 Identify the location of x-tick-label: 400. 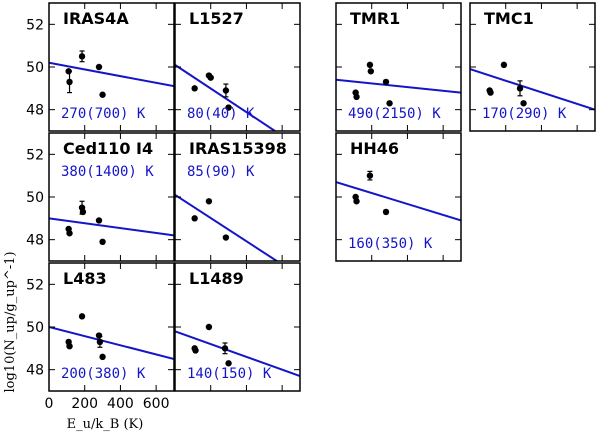
(120, 404).